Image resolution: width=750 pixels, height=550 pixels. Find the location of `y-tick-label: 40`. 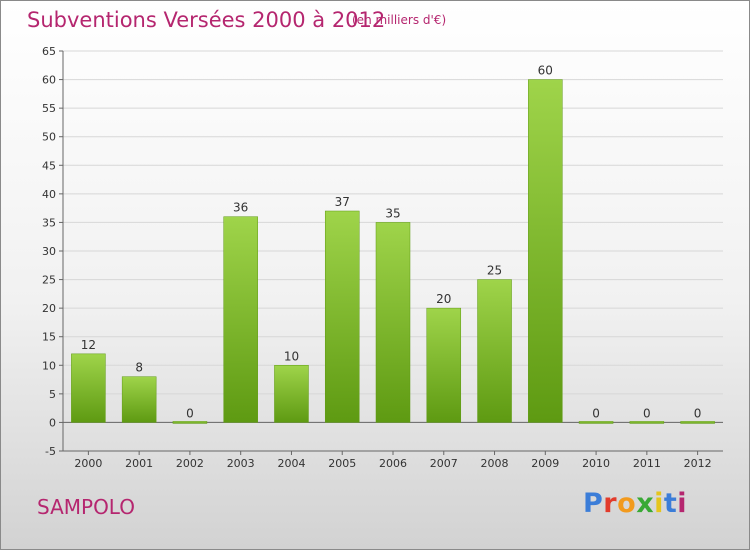

y-tick-label: 40 is located at coordinates (49, 194).